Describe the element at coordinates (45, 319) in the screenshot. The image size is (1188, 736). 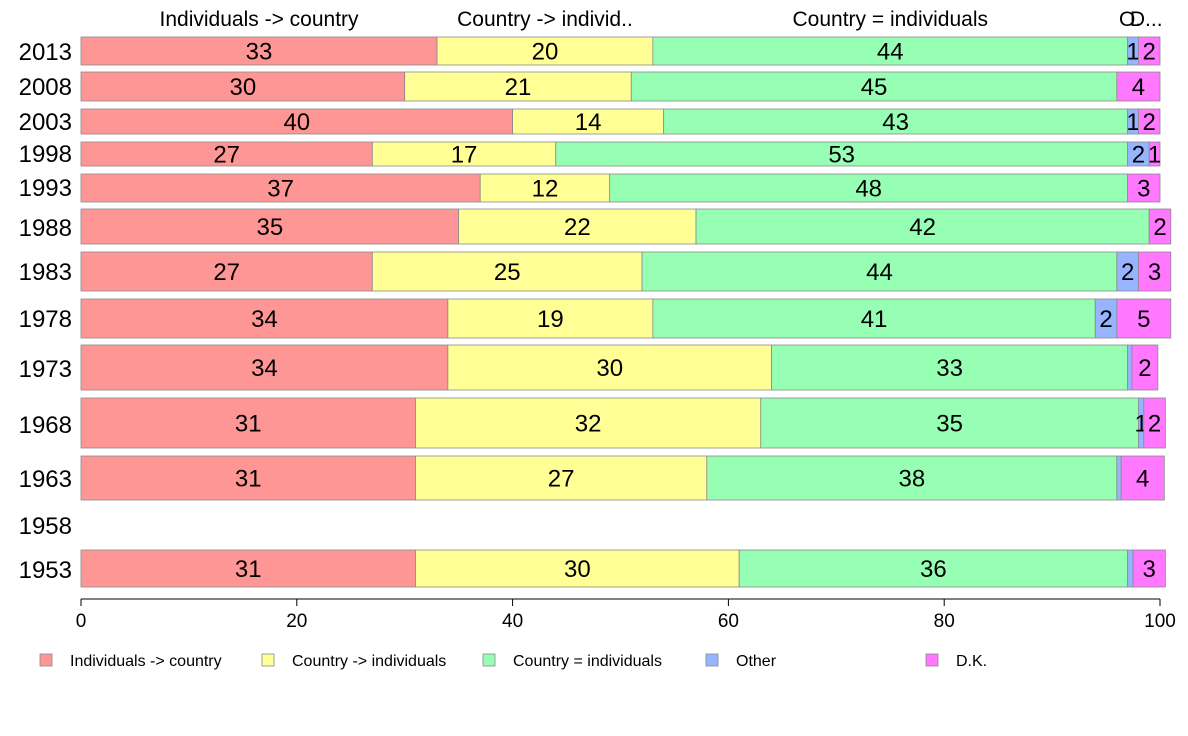
I see `year-label: 1978` at that location.